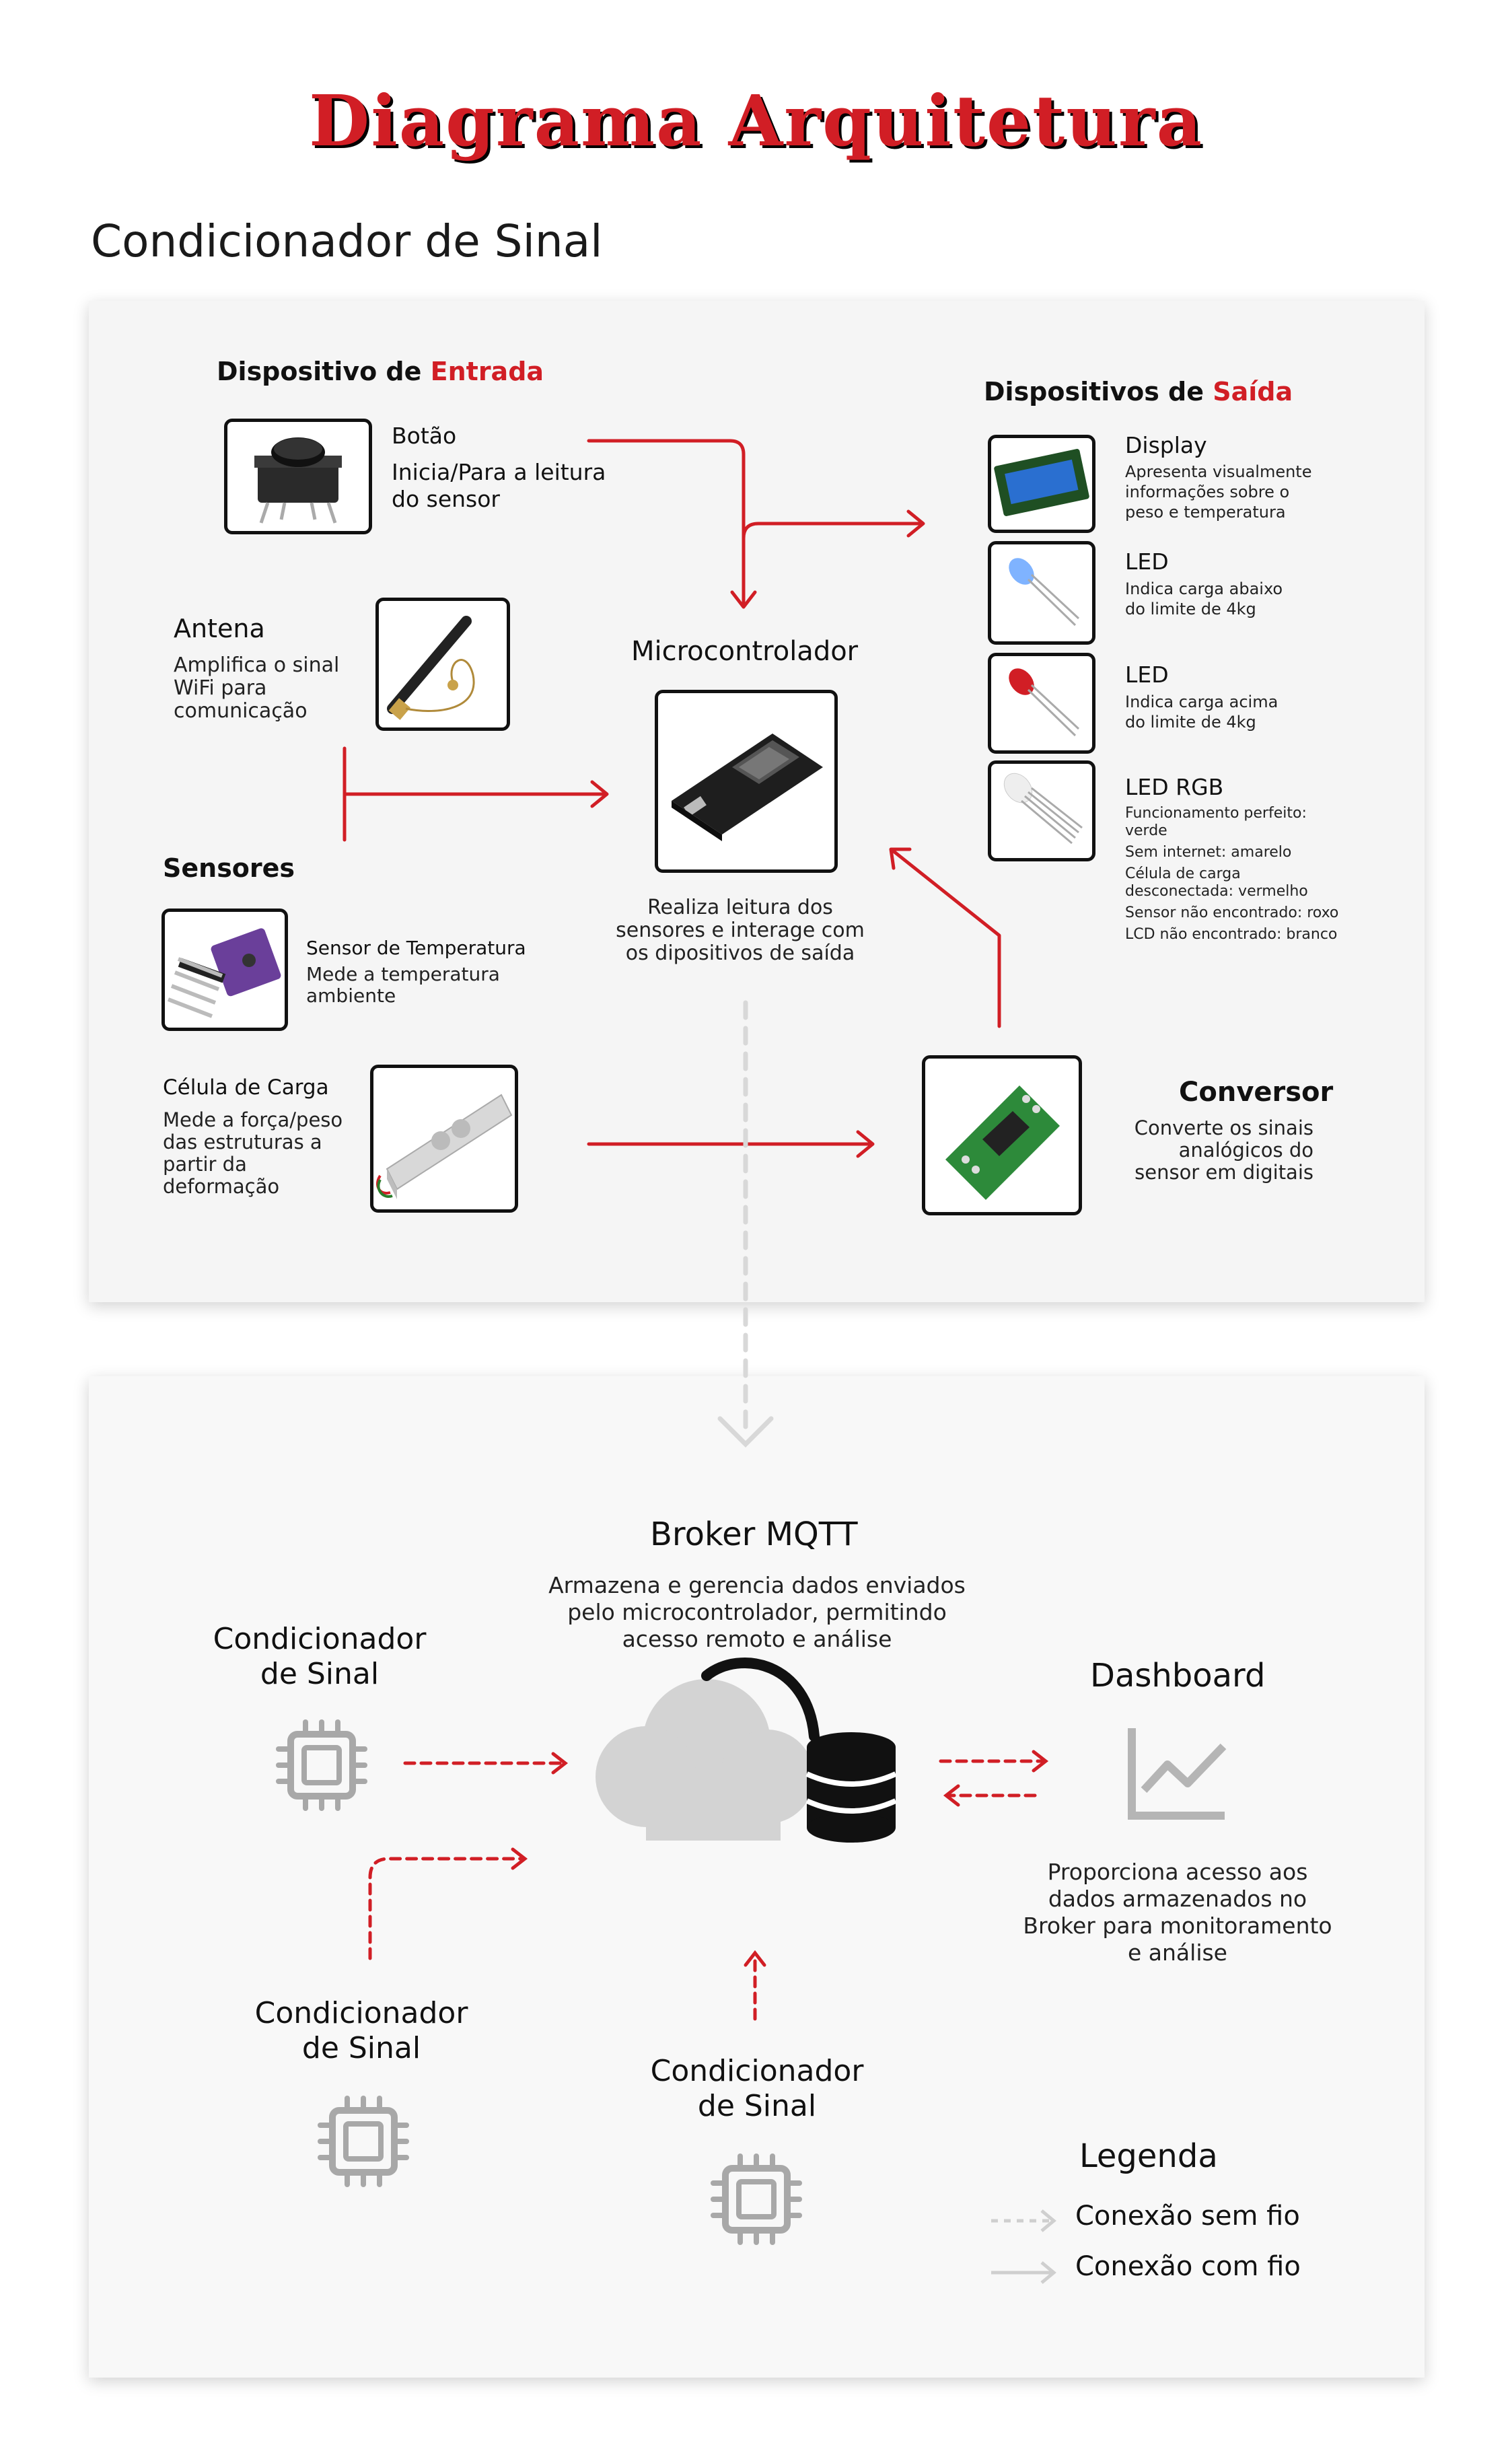  I want to click on node-3-chip-icon, so click(756, 2199).